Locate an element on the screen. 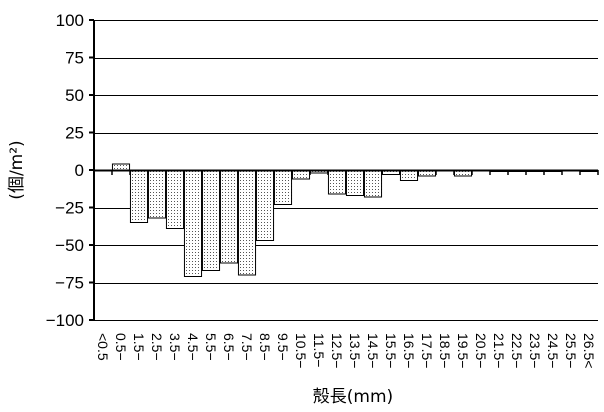 The height and width of the screenshot is (412, 604). y-tick-label: −100 is located at coordinates (65, 320).